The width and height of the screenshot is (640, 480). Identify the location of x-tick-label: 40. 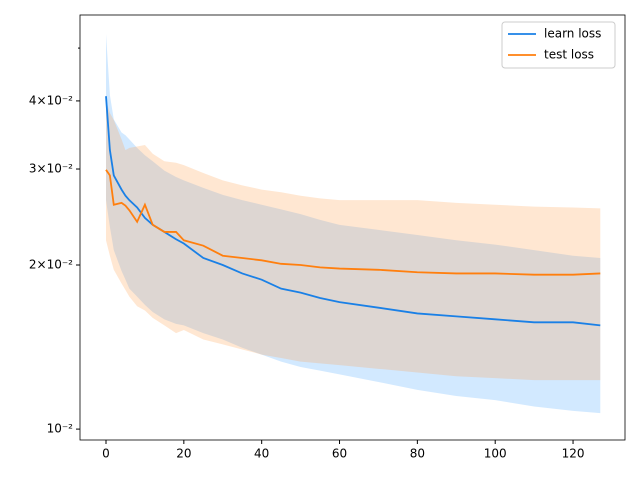
(261, 454).